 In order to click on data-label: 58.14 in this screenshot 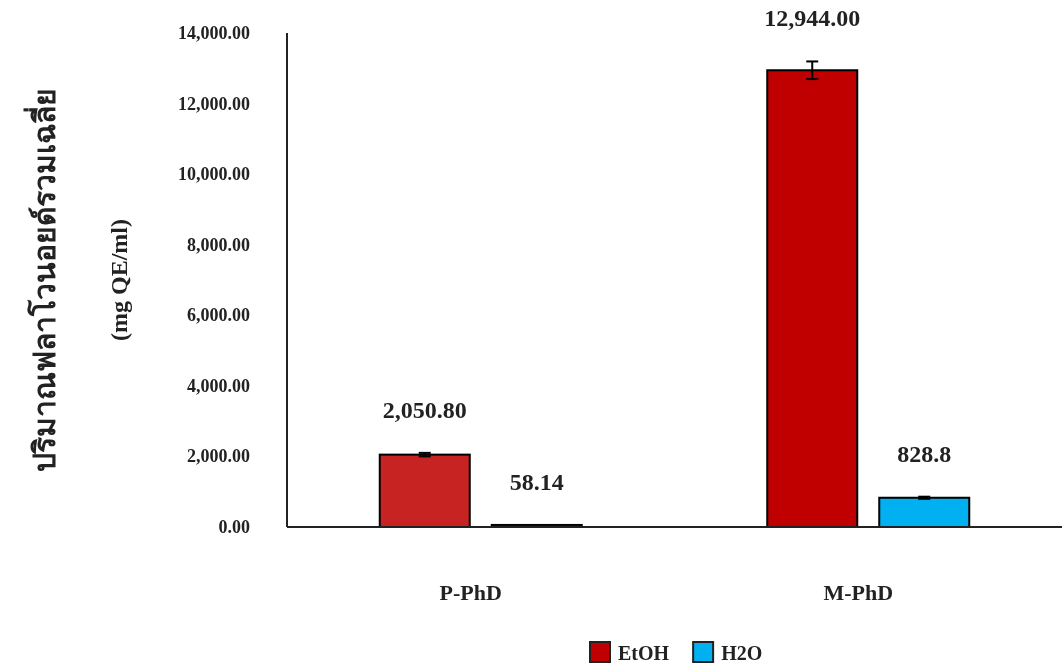, I will do `click(536, 481)`.